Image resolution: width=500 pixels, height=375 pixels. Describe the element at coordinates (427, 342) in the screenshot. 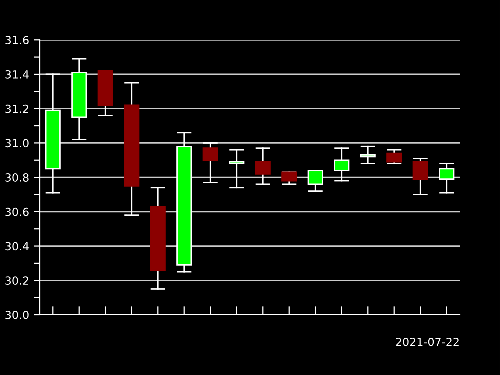

I see `text: 2021-07-22` at that location.